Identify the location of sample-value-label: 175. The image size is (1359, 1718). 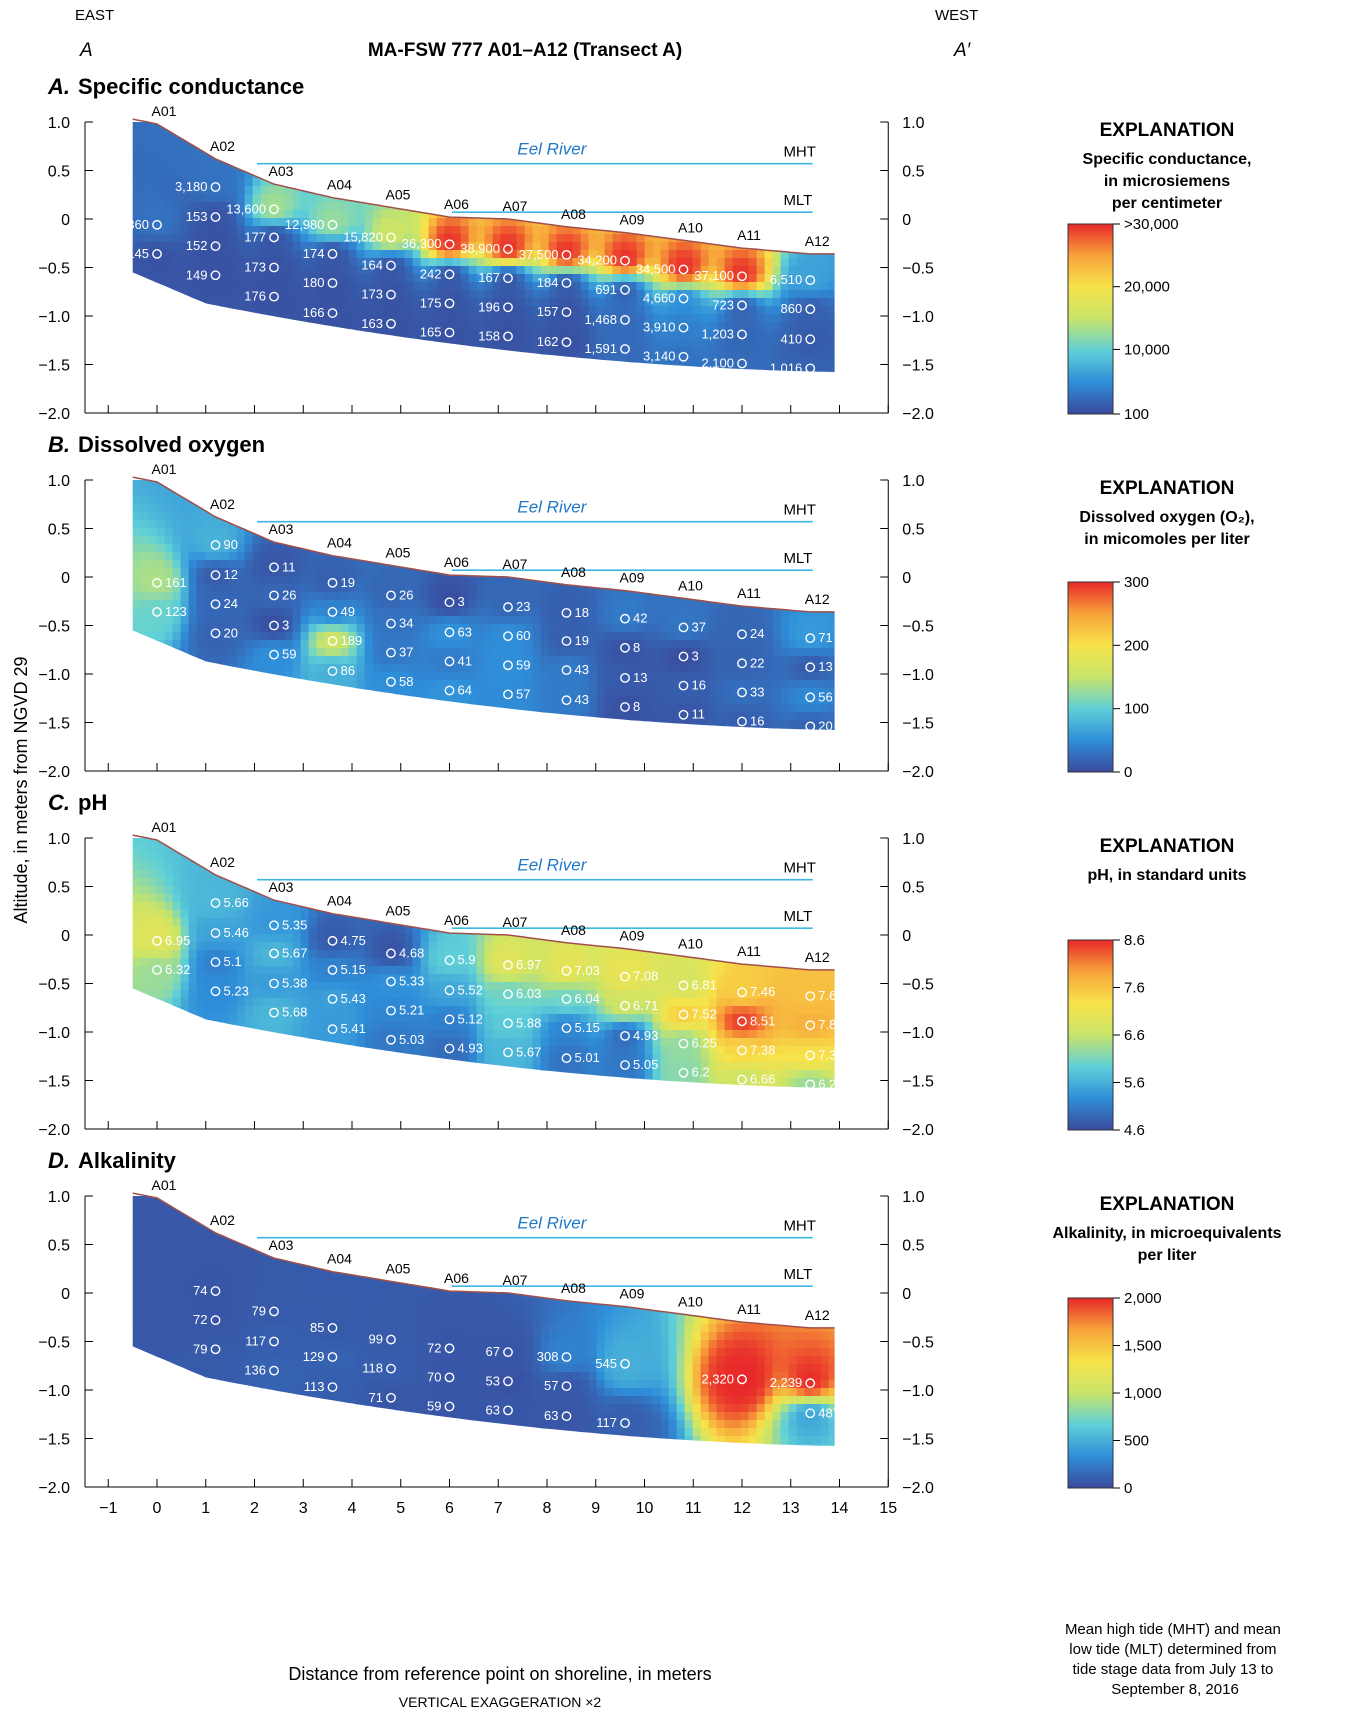
(431, 302).